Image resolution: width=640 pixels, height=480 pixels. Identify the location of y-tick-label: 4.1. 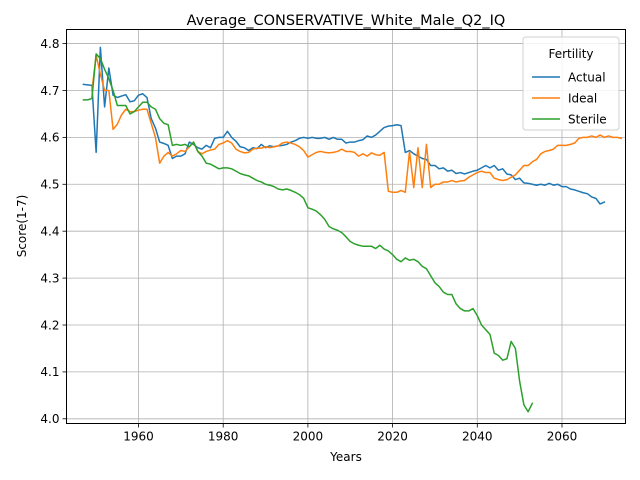
(49, 372).